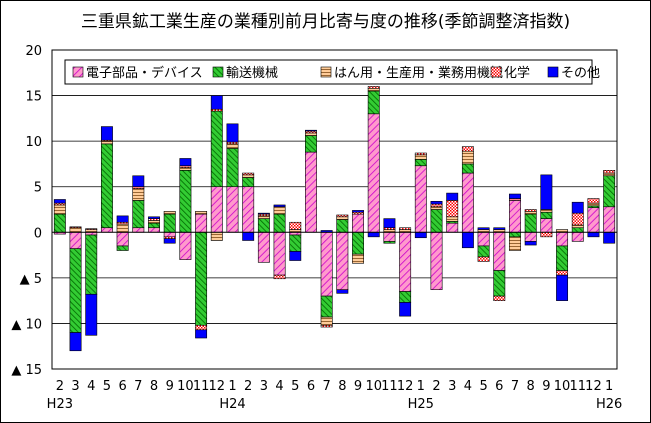 Image resolution: width=651 pixels, height=423 pixels. Describe the element at coordinates (185, 386) in the screenshot. I see `x-tick-label: 10` at that location.